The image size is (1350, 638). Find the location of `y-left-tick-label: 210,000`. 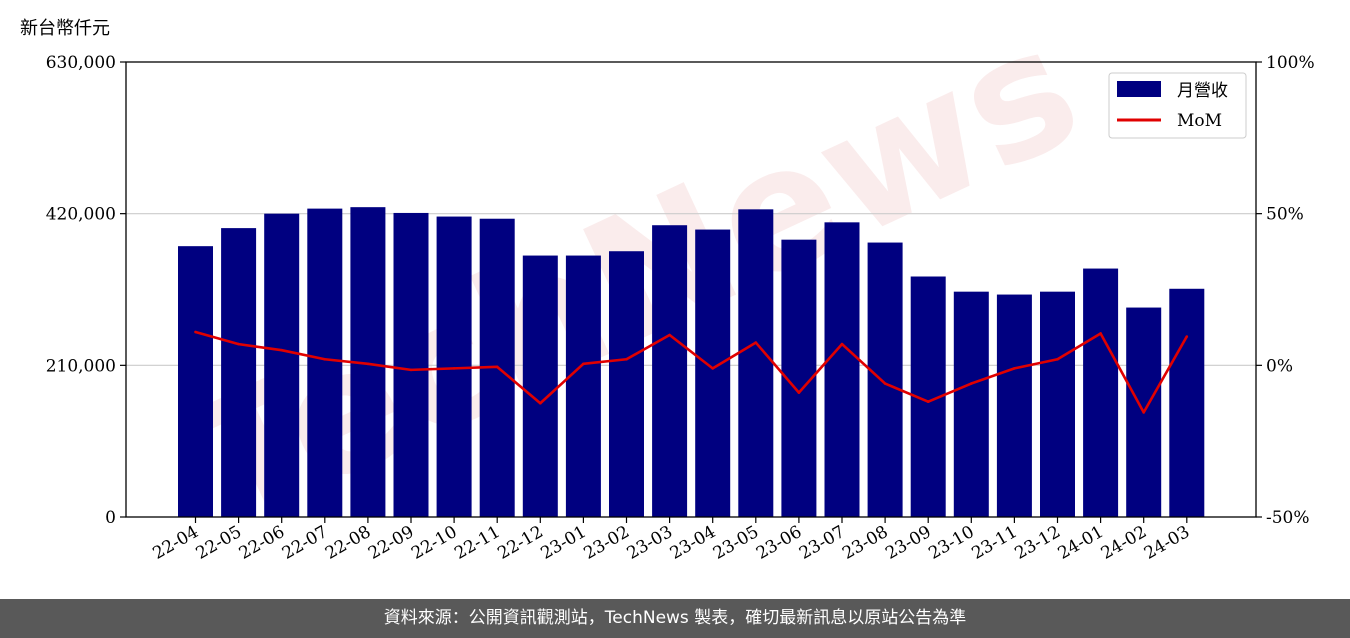

y-left-tick-label: 210,000 is located at coordinates (81, 366).